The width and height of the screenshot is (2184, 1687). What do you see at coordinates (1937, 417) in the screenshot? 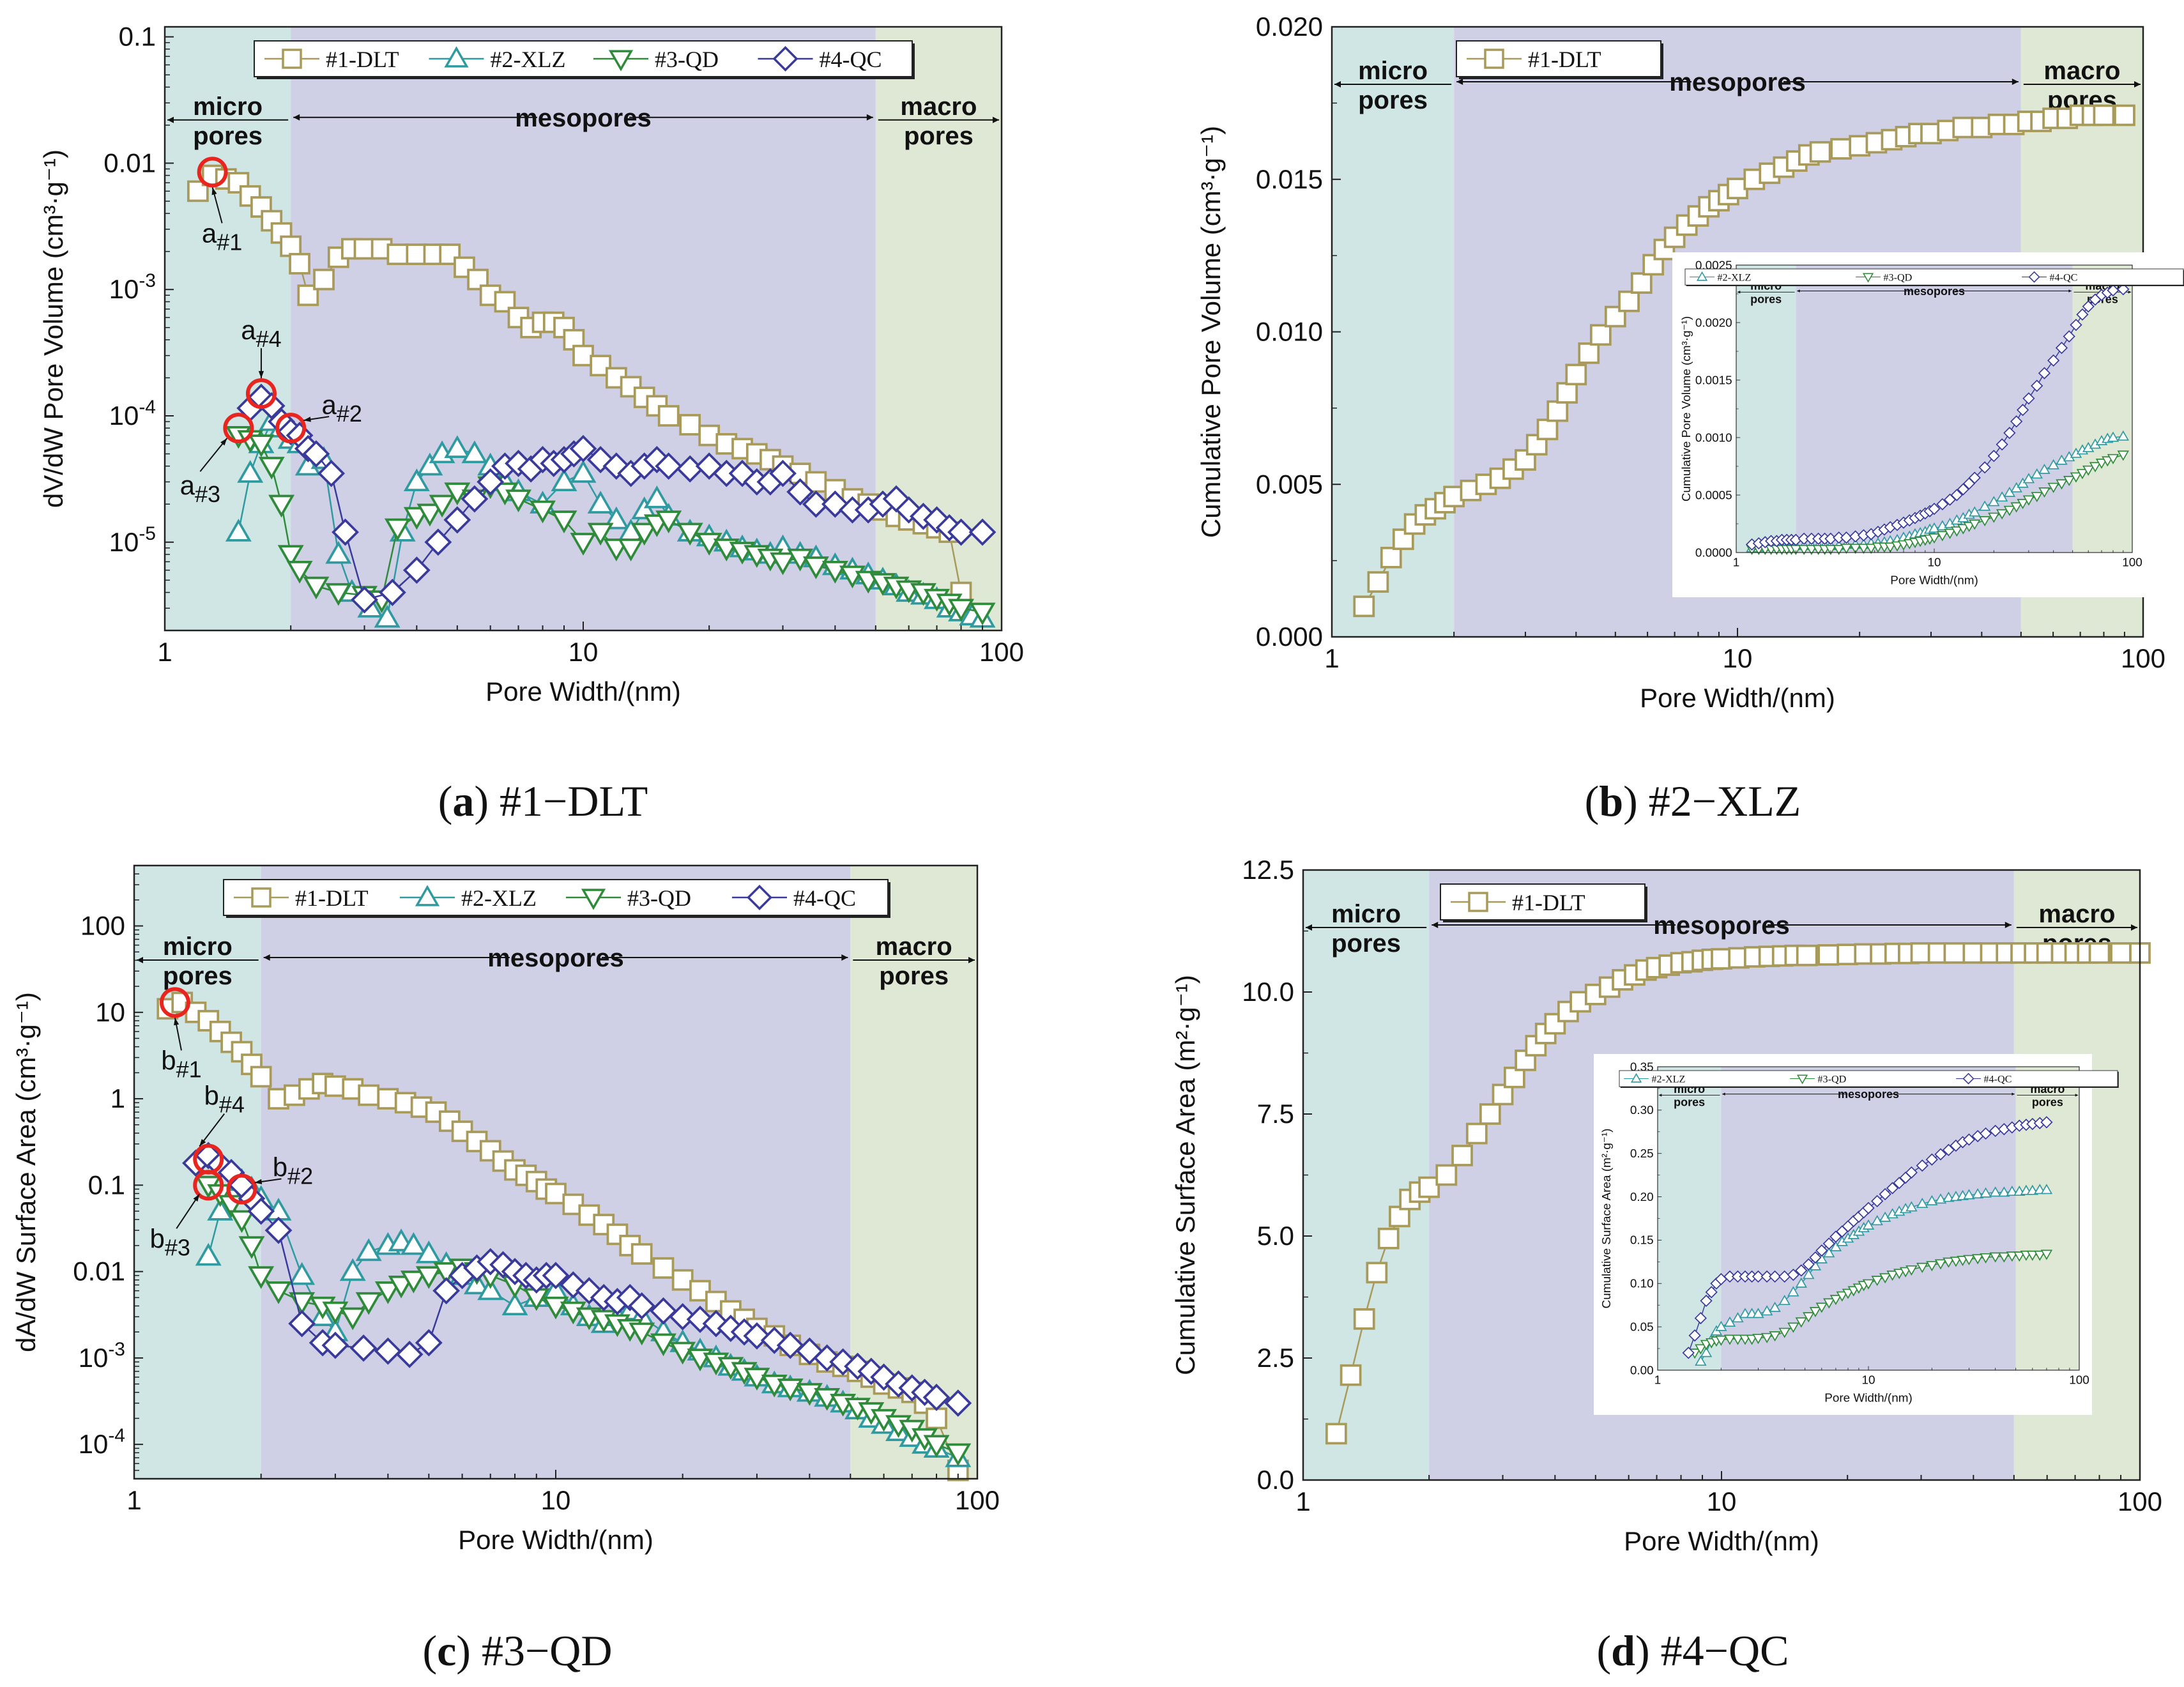
I see `series-4-QC` at bounding box center [1937, 417].